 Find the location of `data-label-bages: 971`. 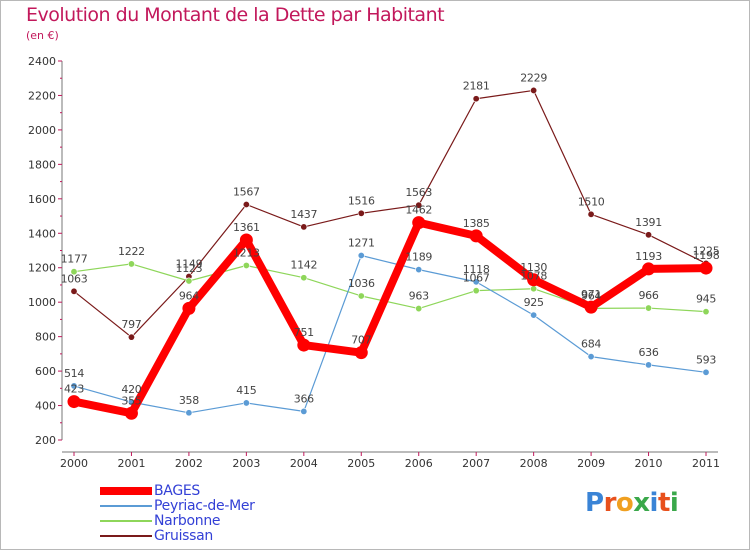

data-label-bages: 971 is located at coordinates (591, 294).